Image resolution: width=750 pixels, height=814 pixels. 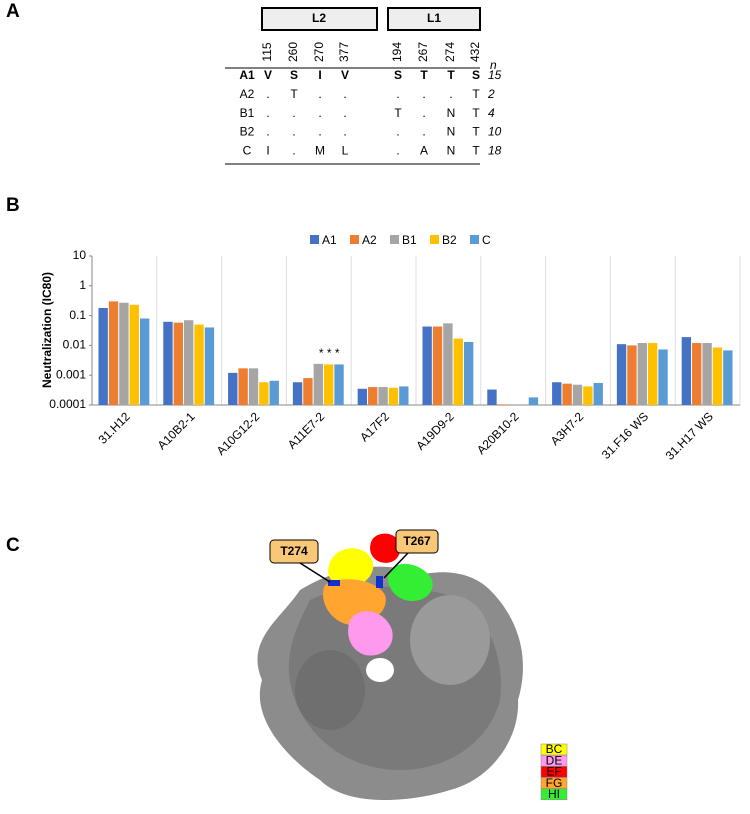 What do you see at coordinates (329, 353) in the screenshot?
I see `annotation: * * *` at bounding box center [329, 353].